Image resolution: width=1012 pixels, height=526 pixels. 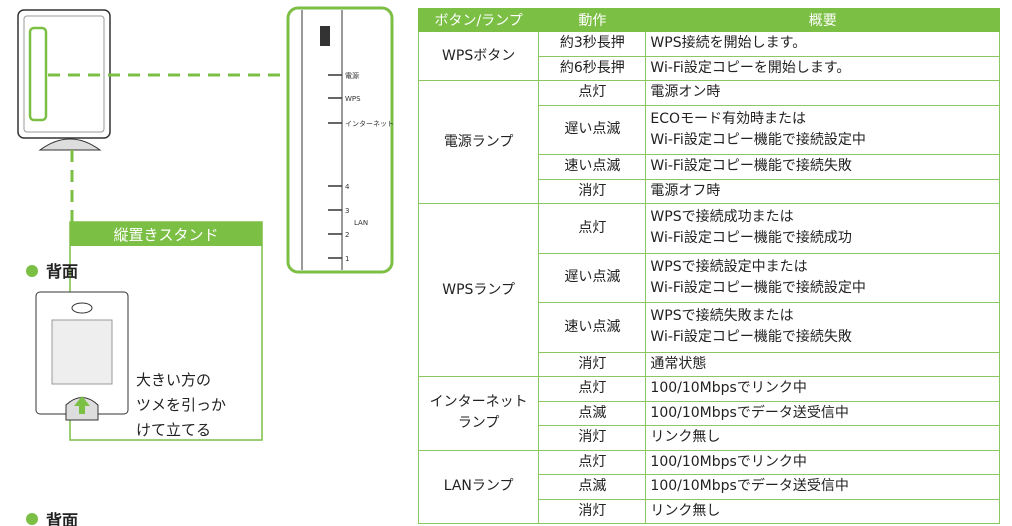 I want to click on stand-note: けて立てる, so click(x=173, y=430).